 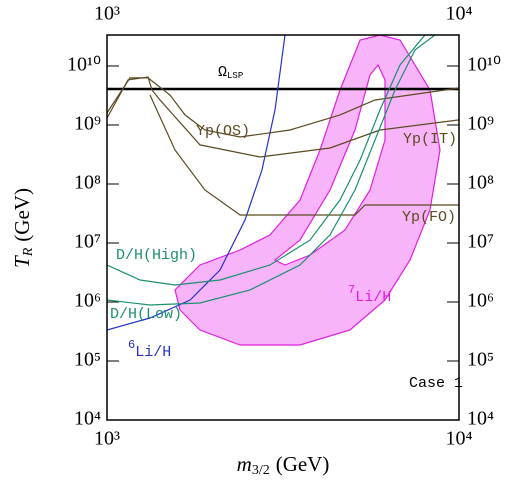 I want to click on y-tick-label: 10⁴, so click(x=87, y=419).